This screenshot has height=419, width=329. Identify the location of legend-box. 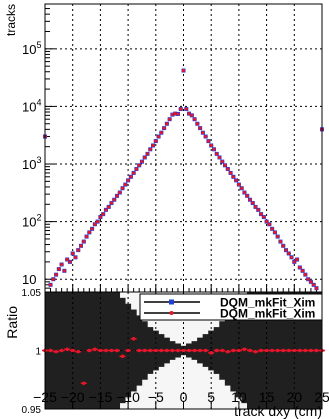
(231, 307).